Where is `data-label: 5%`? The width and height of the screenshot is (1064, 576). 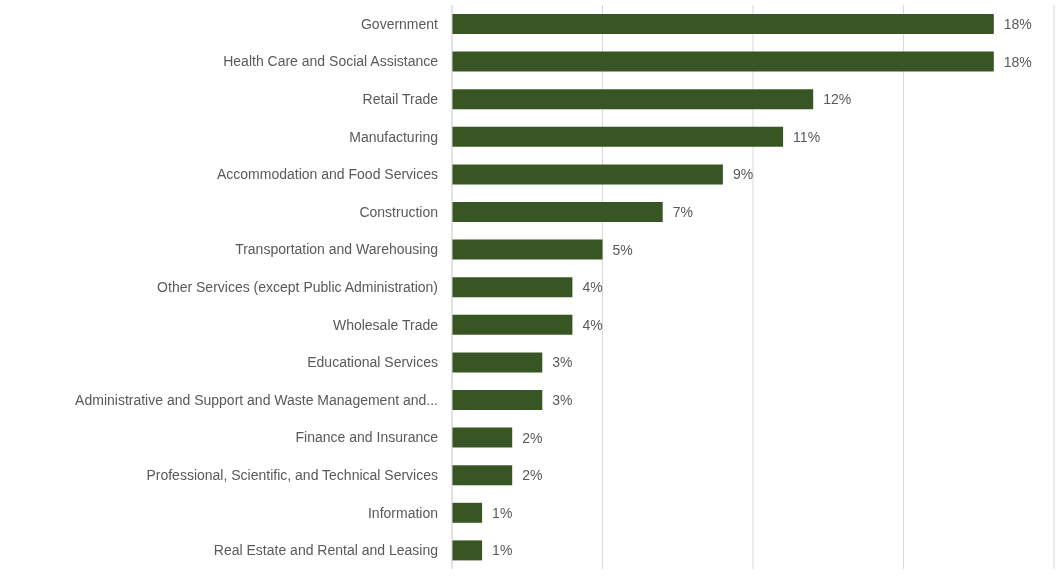
data-label: 5% is located at coordinates (622, 249).